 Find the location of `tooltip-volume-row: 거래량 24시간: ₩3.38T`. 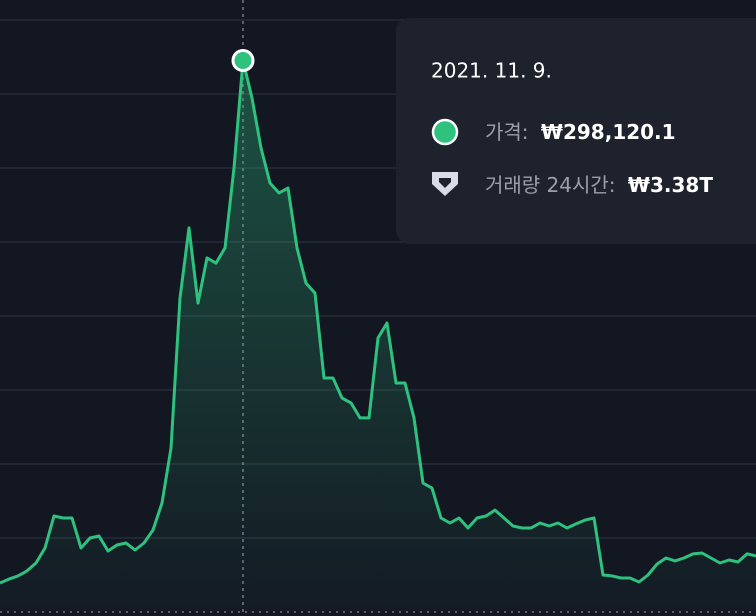

tooltip-volume-row: 거래량 24시간: ₩3.38T is located at coordinates (599, 185).